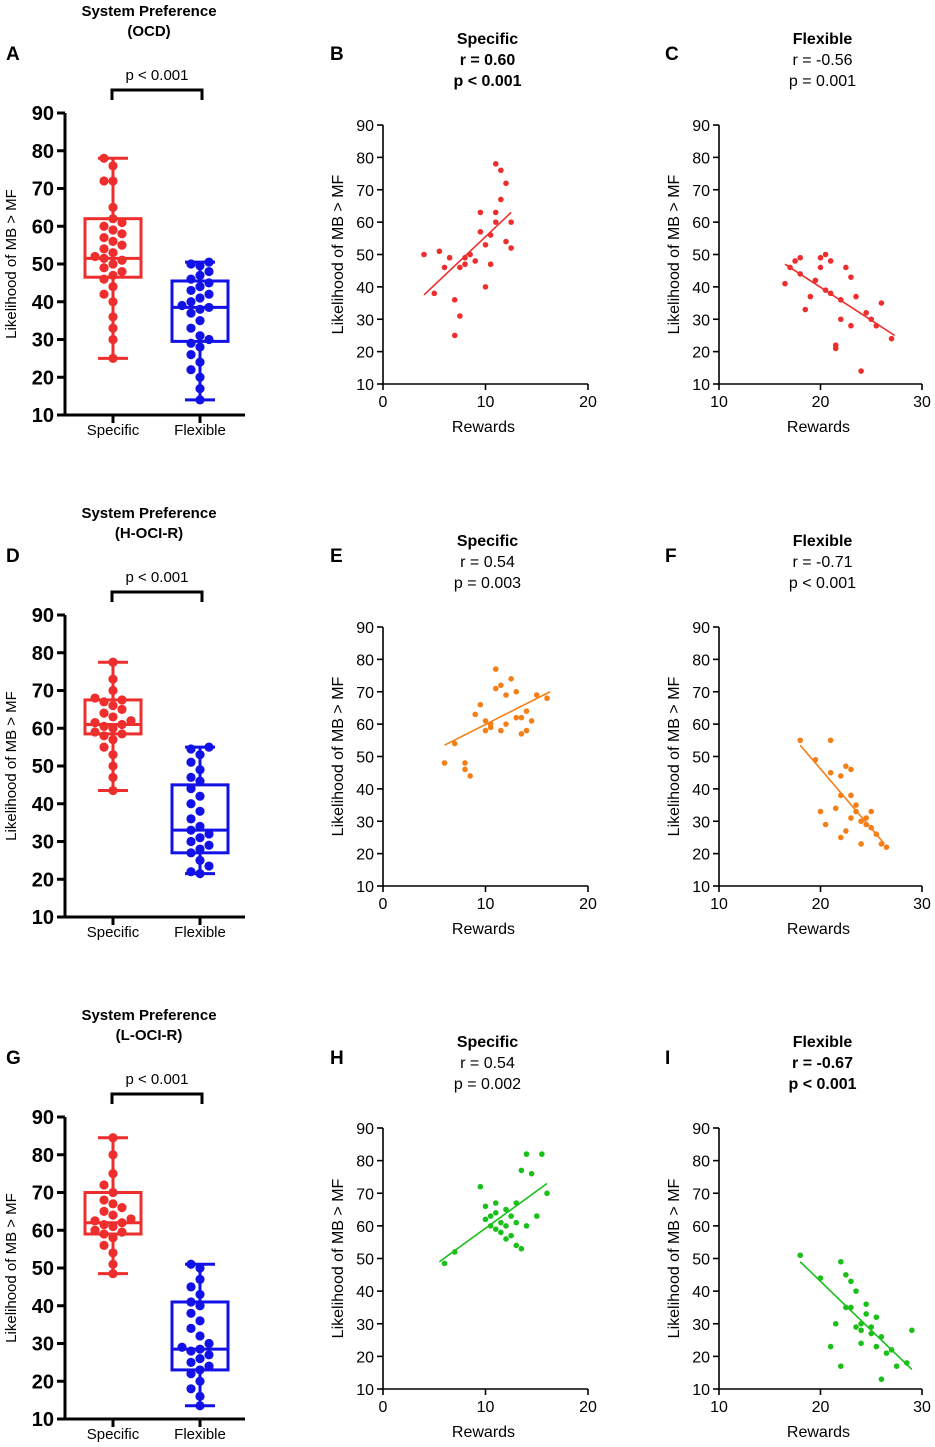 The width and height of the screenshot is (935, 1447). Describe the element at coordinates (157, 1079) in the screenshot. I see `significance-label: p < 0.001` at that location.